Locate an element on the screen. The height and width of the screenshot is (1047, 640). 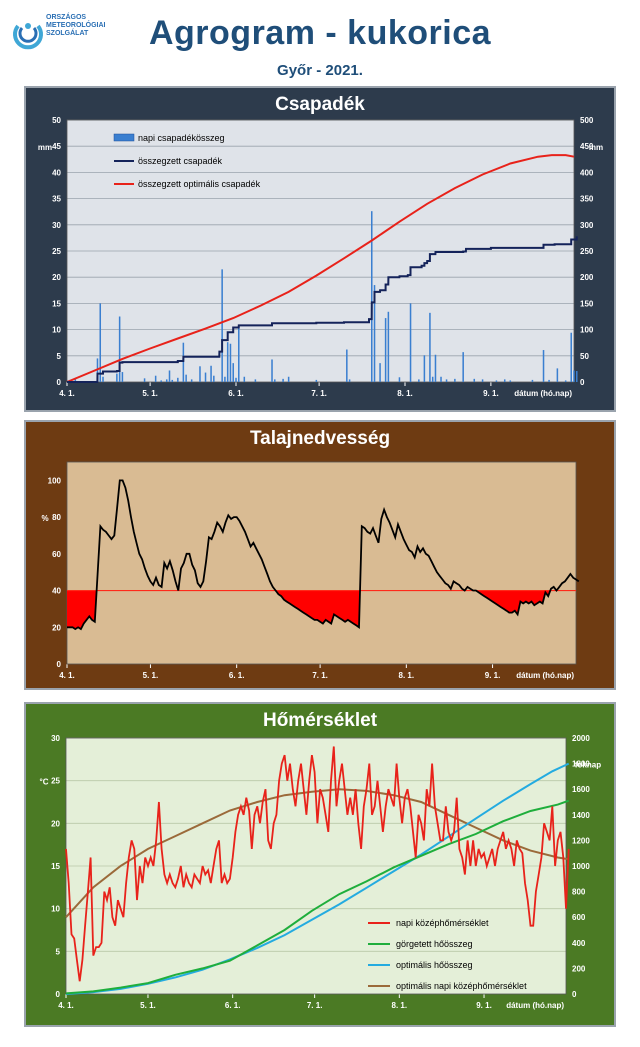
y2-tick-label: 200 is located at coordinates (587, 277).